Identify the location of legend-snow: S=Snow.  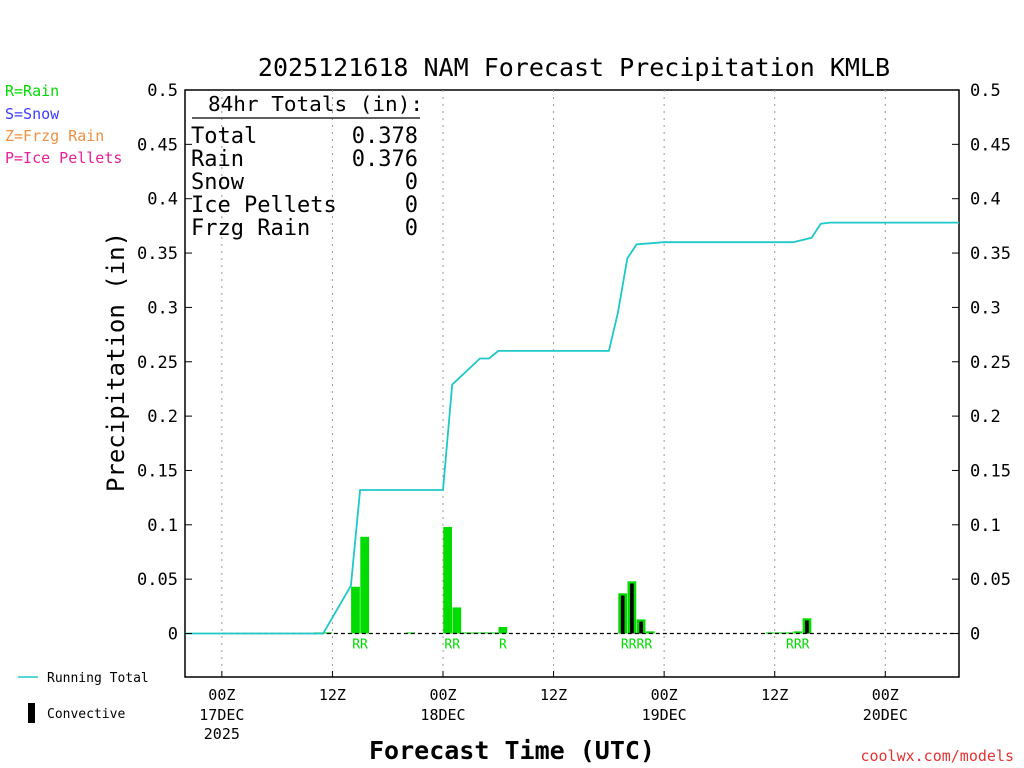
(32, 114).